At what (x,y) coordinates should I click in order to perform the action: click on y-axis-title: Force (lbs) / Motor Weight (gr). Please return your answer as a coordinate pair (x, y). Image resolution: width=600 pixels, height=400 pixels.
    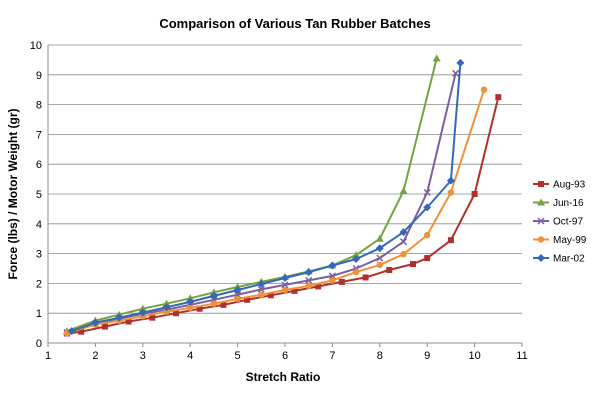
    Looking at the image, I should click on (13, 193).